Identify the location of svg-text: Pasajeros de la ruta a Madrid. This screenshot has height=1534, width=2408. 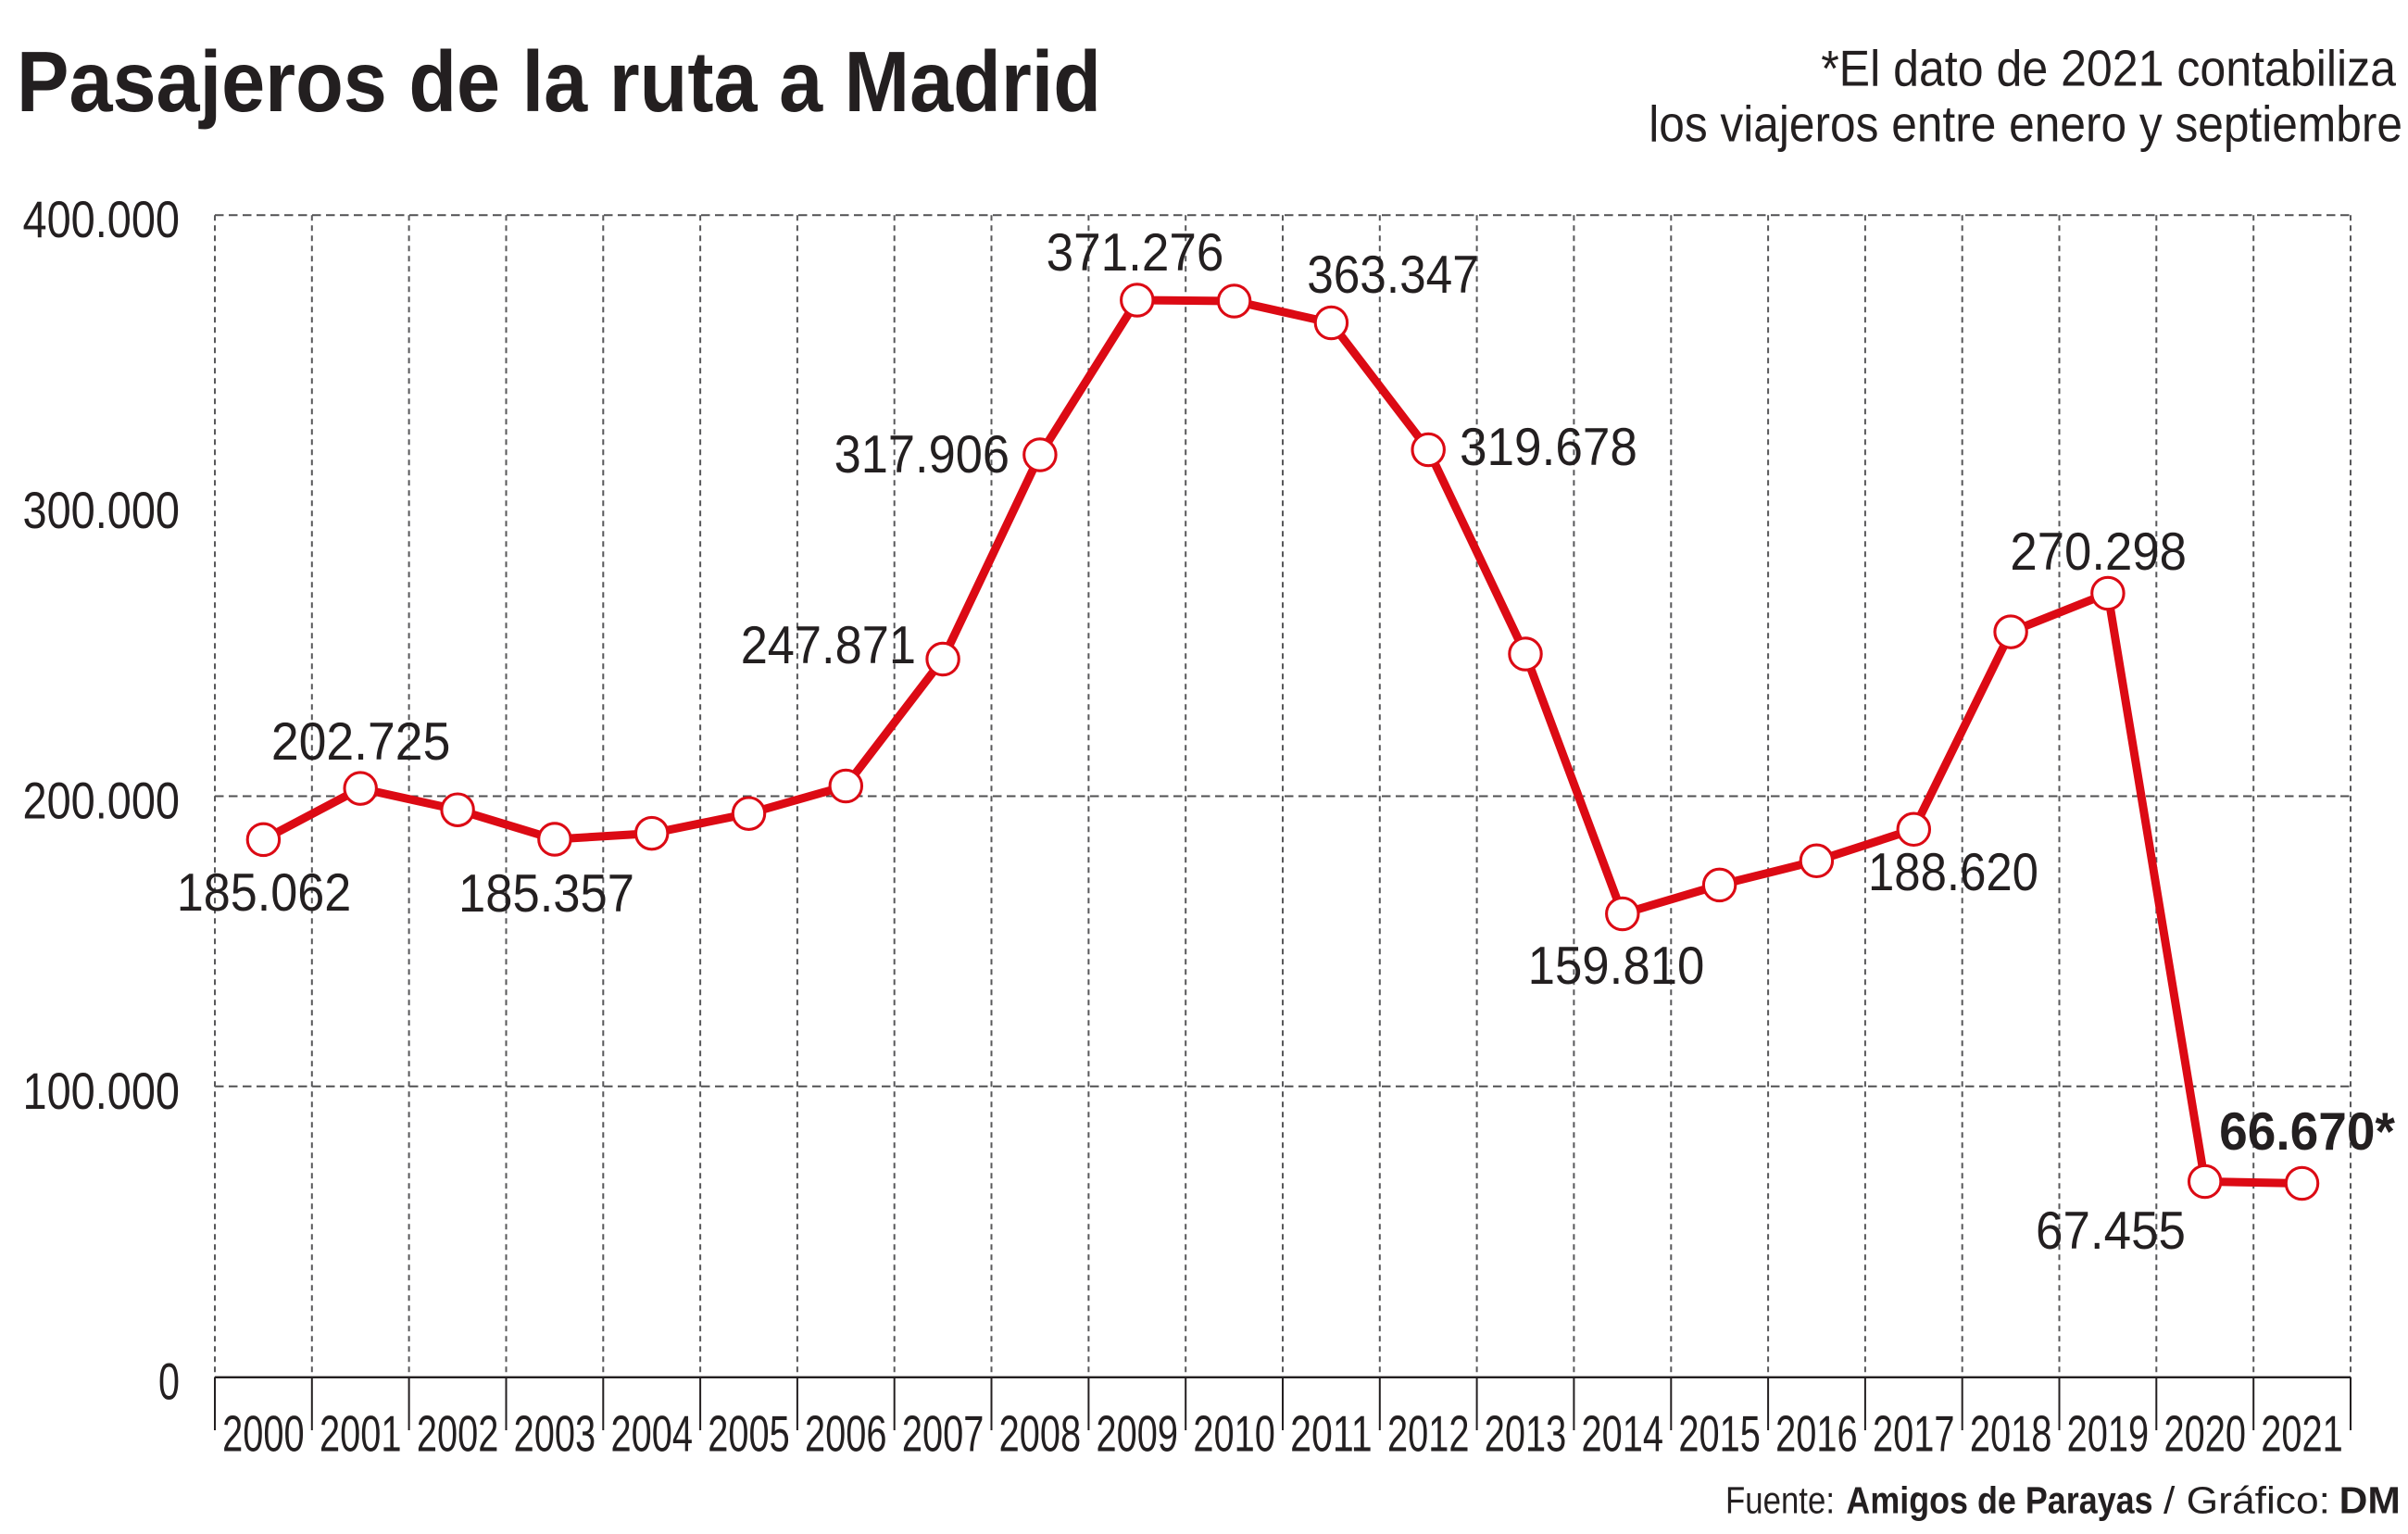
(559, 81).